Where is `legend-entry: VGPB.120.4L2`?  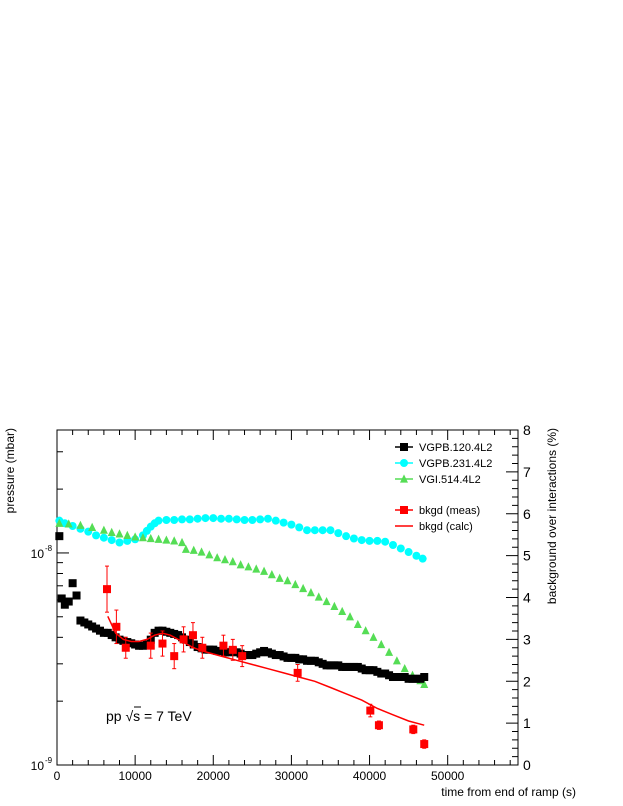
legend-entry: VGPB.120.4L2 is located at coordinates (443, 448).